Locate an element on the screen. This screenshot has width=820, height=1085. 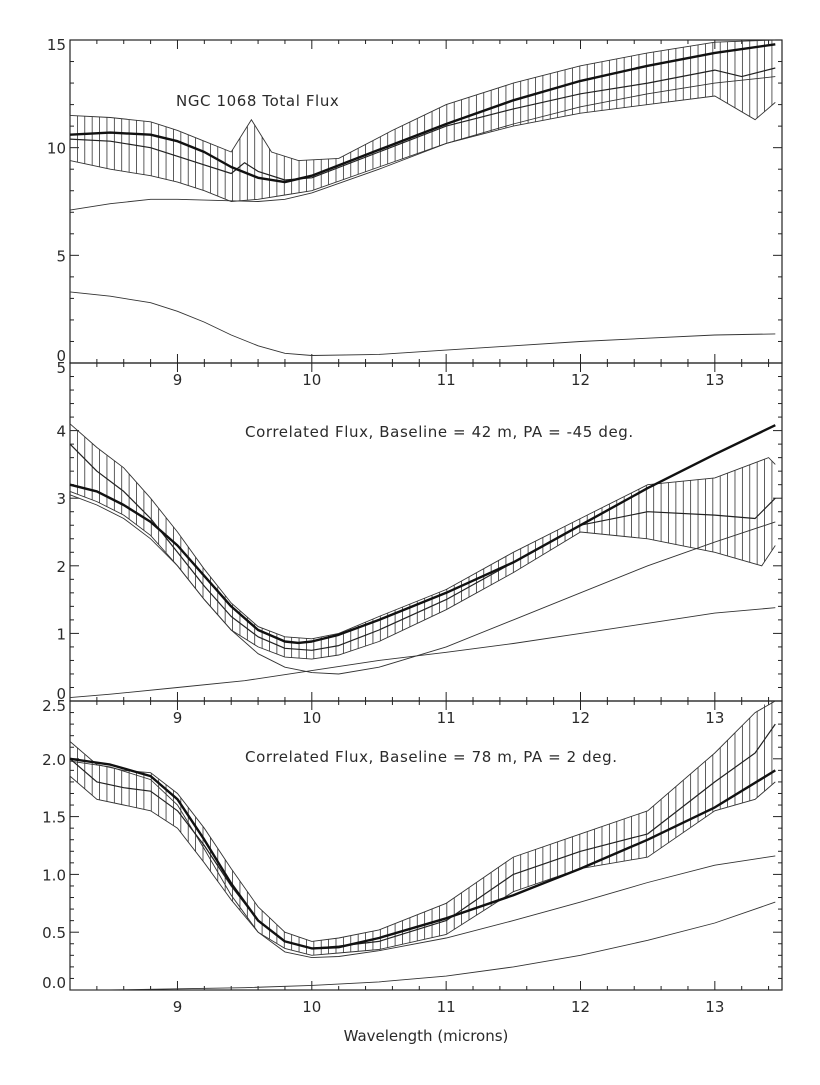
y-tick-label: 0.5 is located at coordinates (54, 933).